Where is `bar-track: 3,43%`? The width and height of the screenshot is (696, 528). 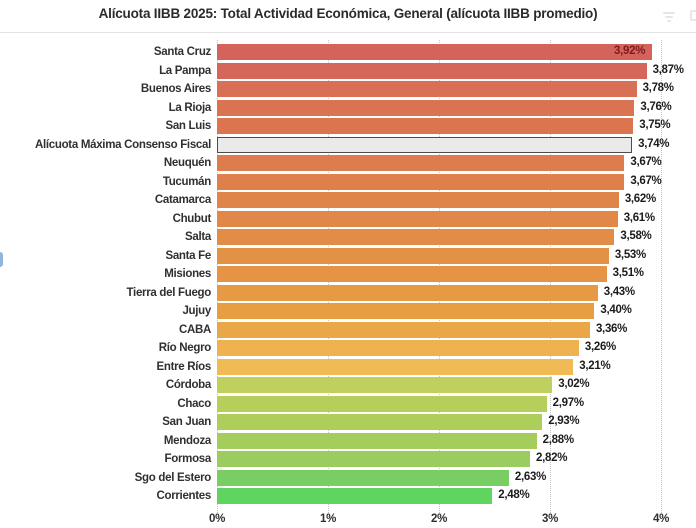 bar-track: 3,43% is located at coordinates (439, 292).